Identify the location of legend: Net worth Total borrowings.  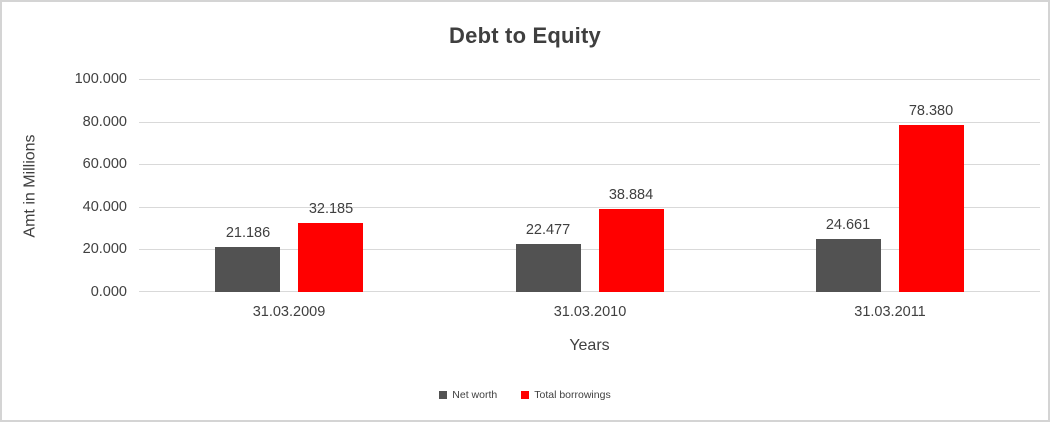
(525, 395).